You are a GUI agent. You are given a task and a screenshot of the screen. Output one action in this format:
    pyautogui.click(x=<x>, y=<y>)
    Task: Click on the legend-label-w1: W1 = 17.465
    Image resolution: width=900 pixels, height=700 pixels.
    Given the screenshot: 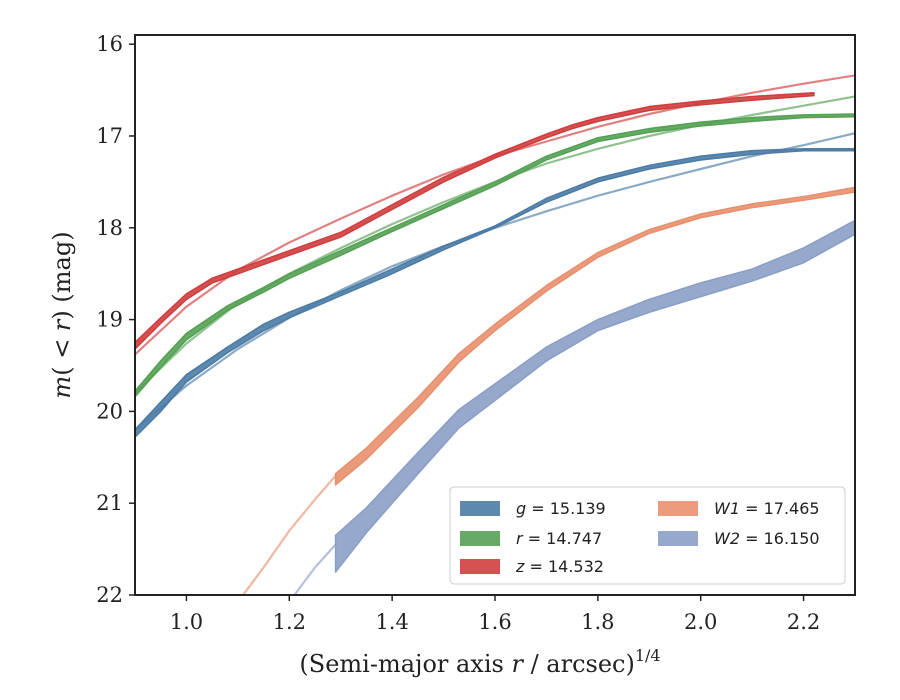 What is the action you would take?
    pyautogui.click(x=767, y=508)
    